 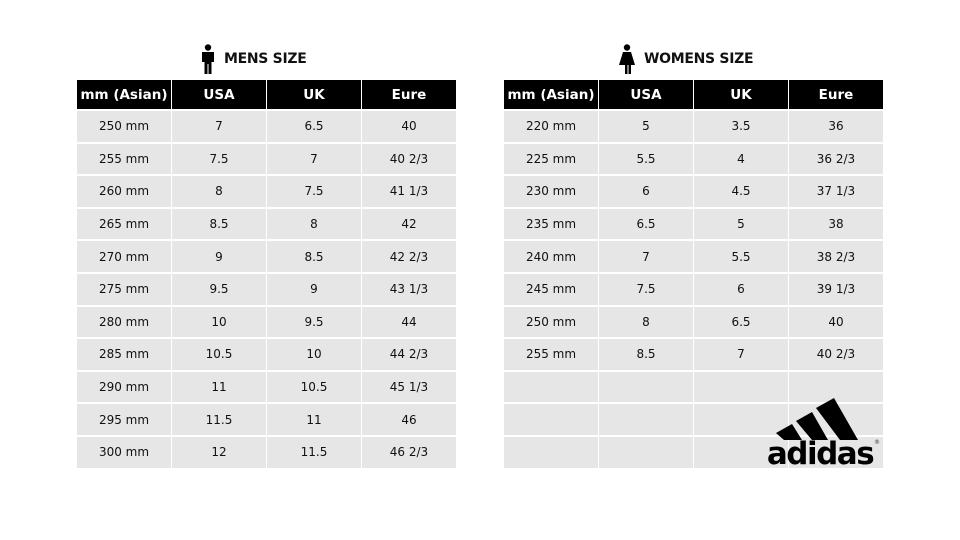 I want to click on table-cell: 11, so click(x=314, y=419).